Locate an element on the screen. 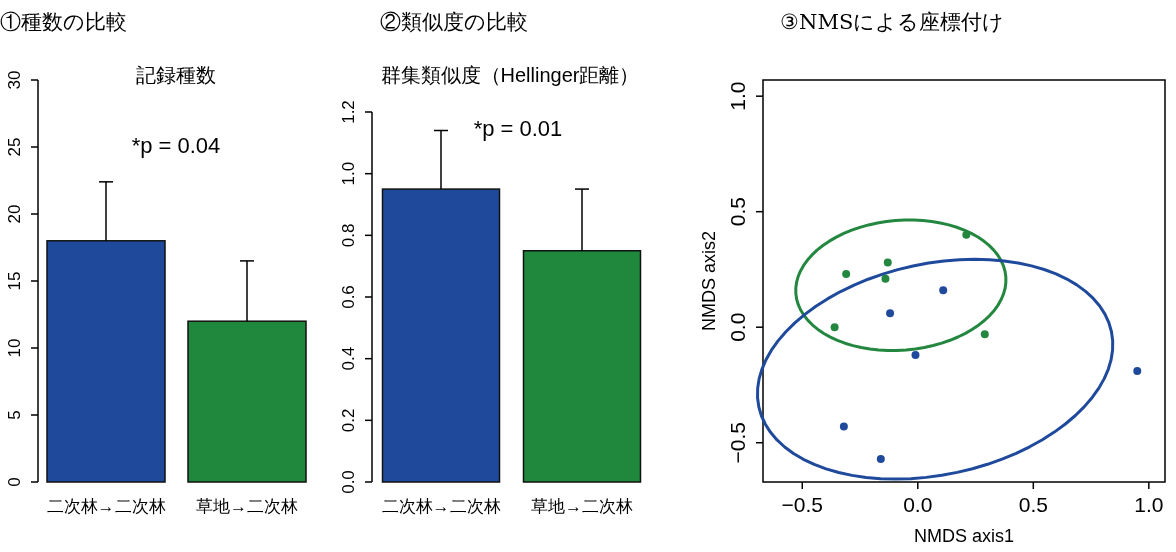  y-axis-title: NMDS axis2 is located at coordinates (709, 281).